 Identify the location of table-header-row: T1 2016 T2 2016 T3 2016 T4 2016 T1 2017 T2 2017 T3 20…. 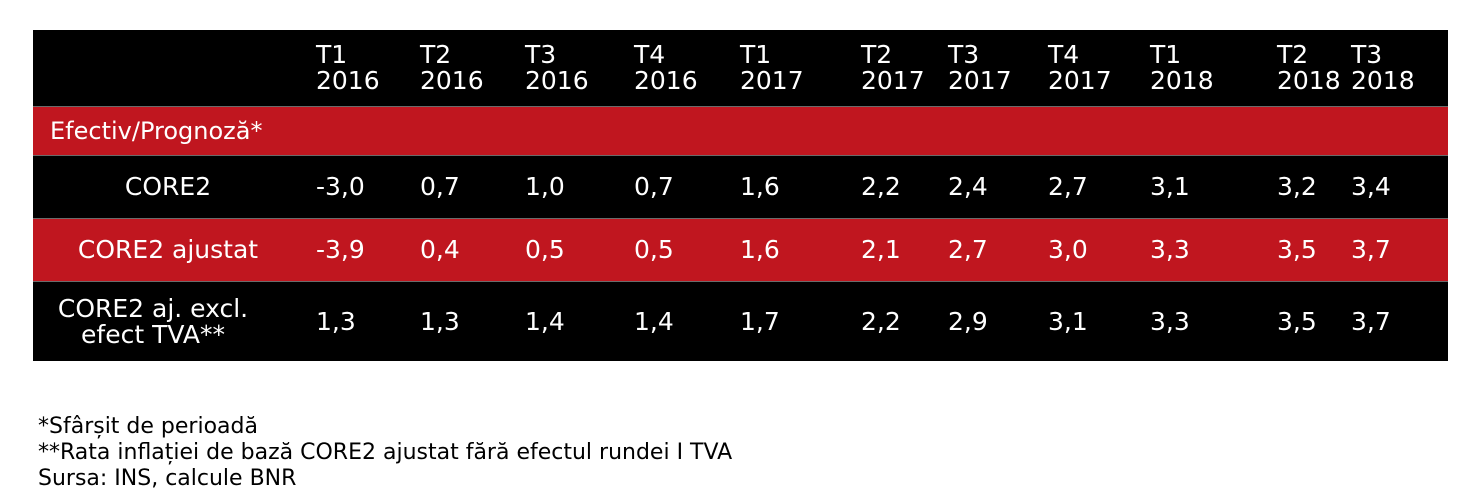
(740, 68).